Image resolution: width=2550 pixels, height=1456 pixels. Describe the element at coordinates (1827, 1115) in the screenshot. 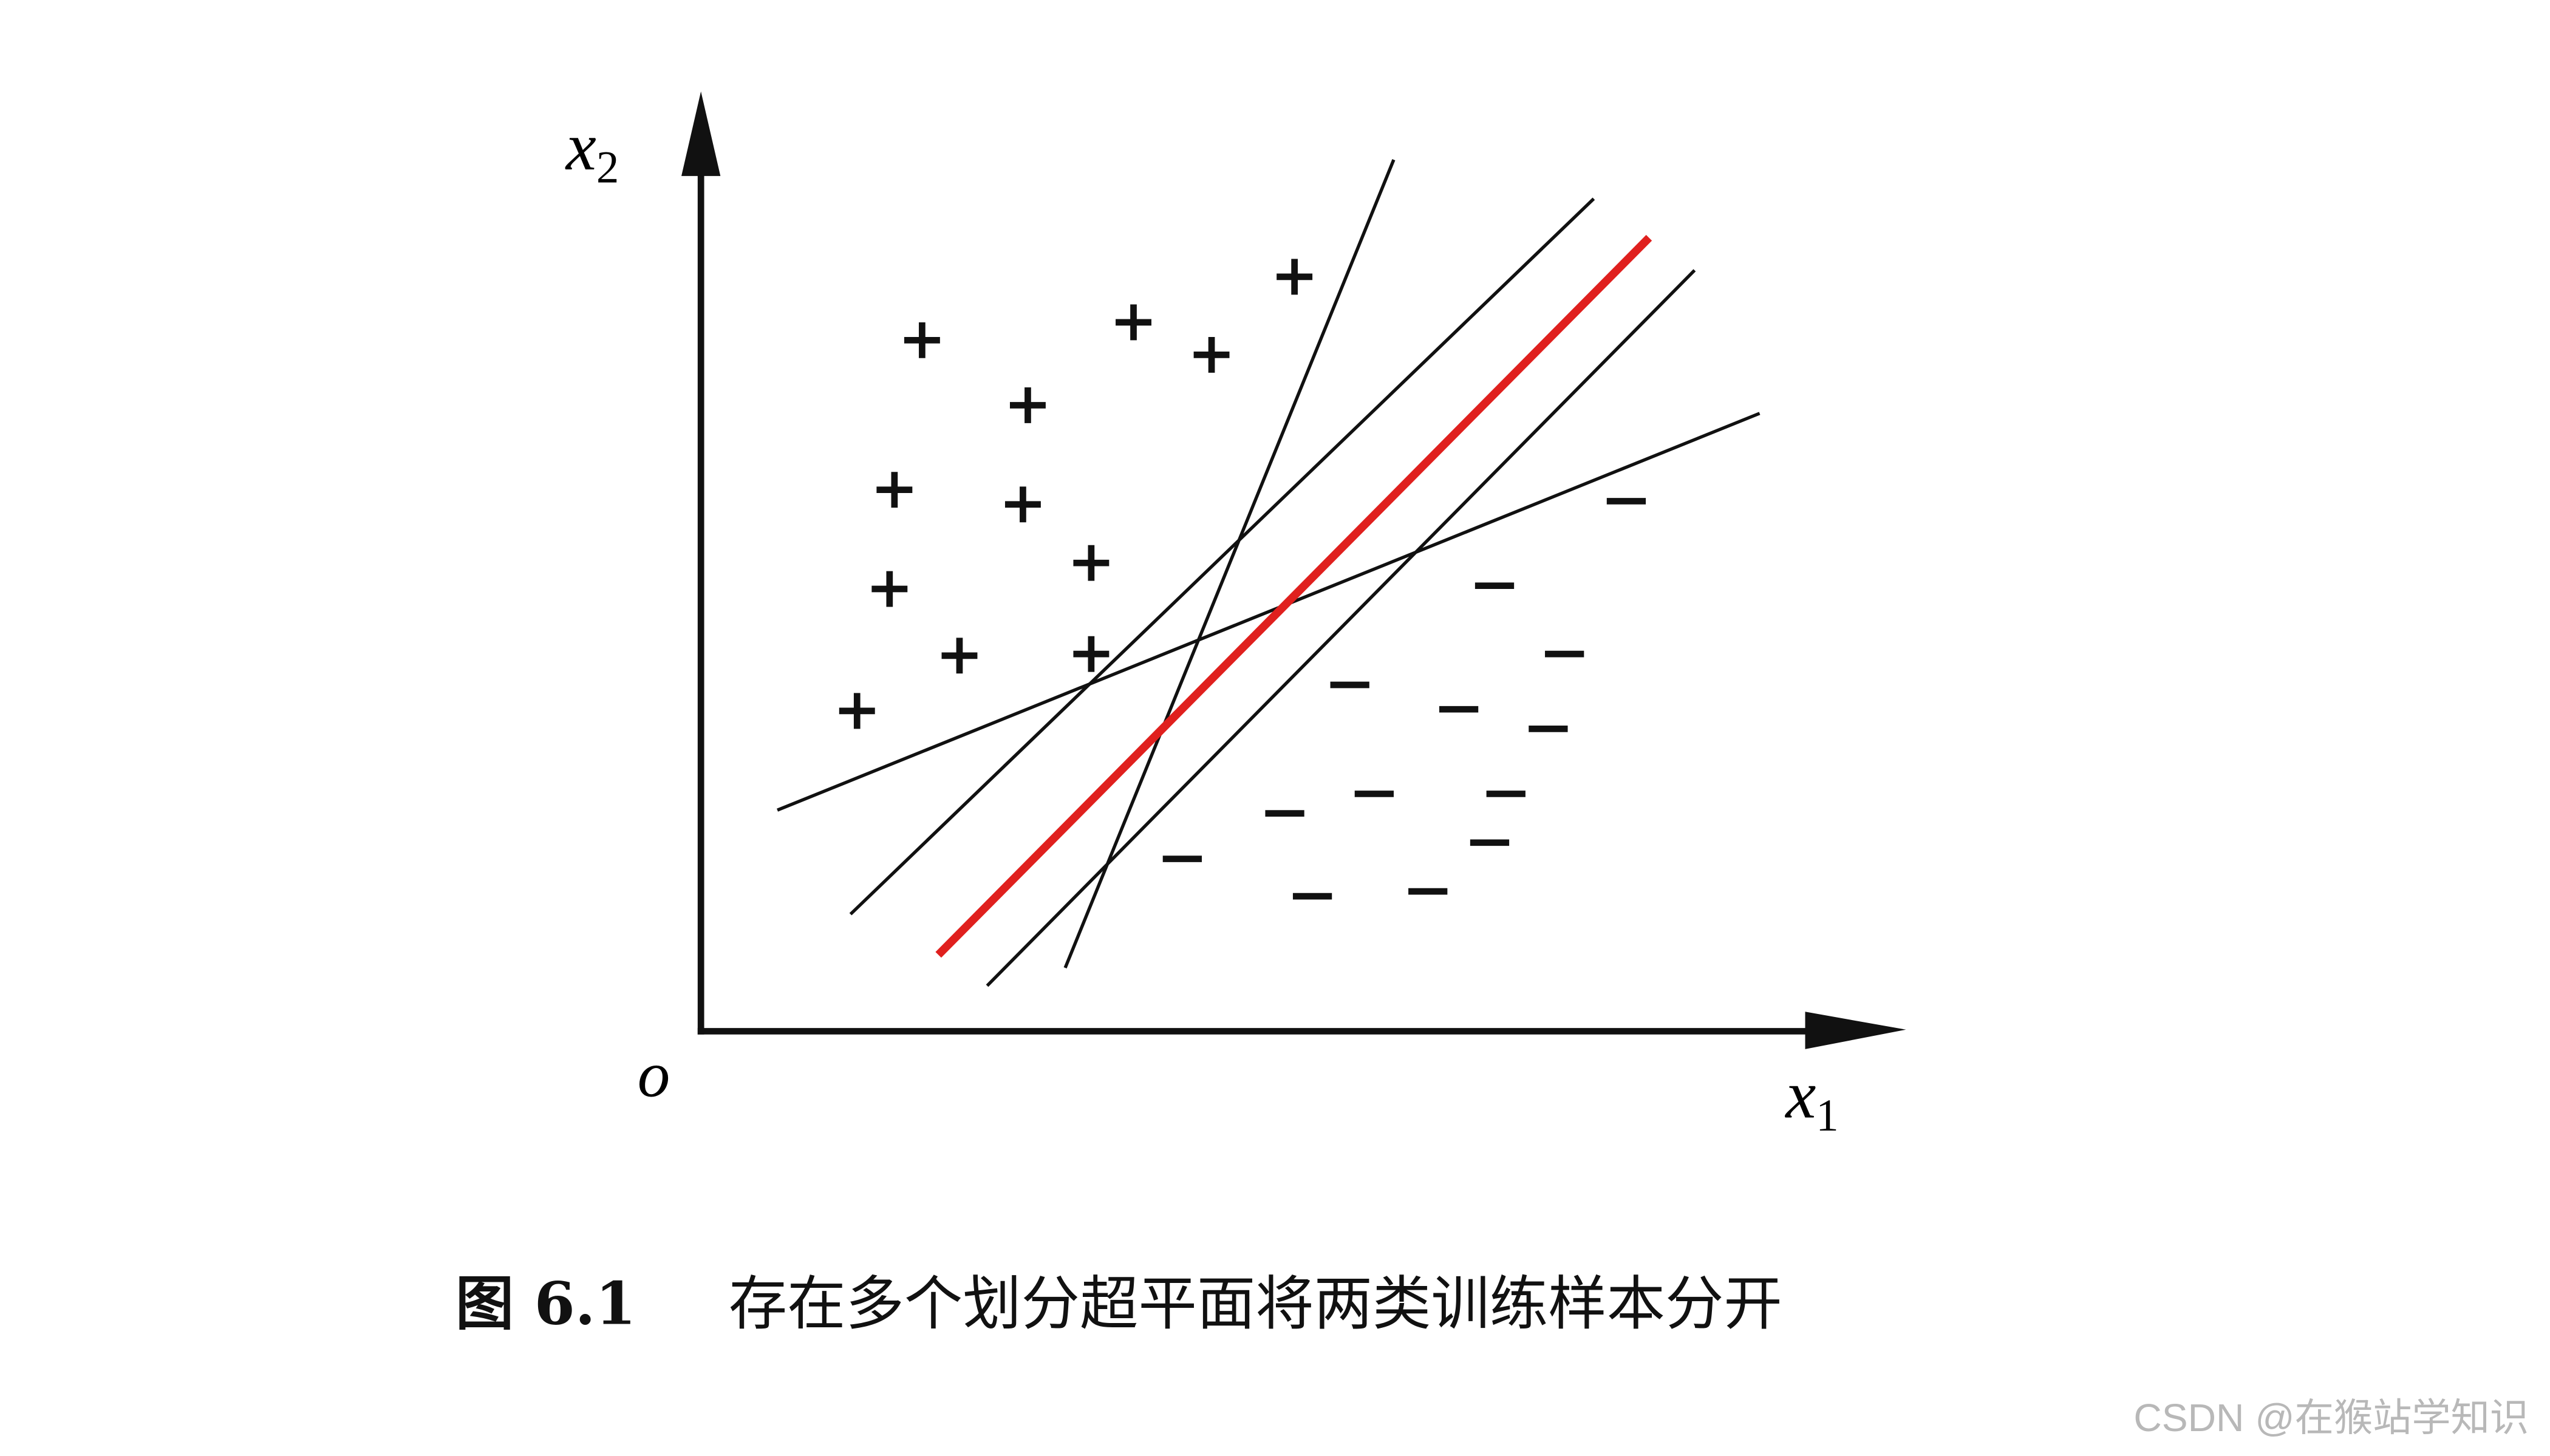

I see `x-label-sub: 1` at that location.